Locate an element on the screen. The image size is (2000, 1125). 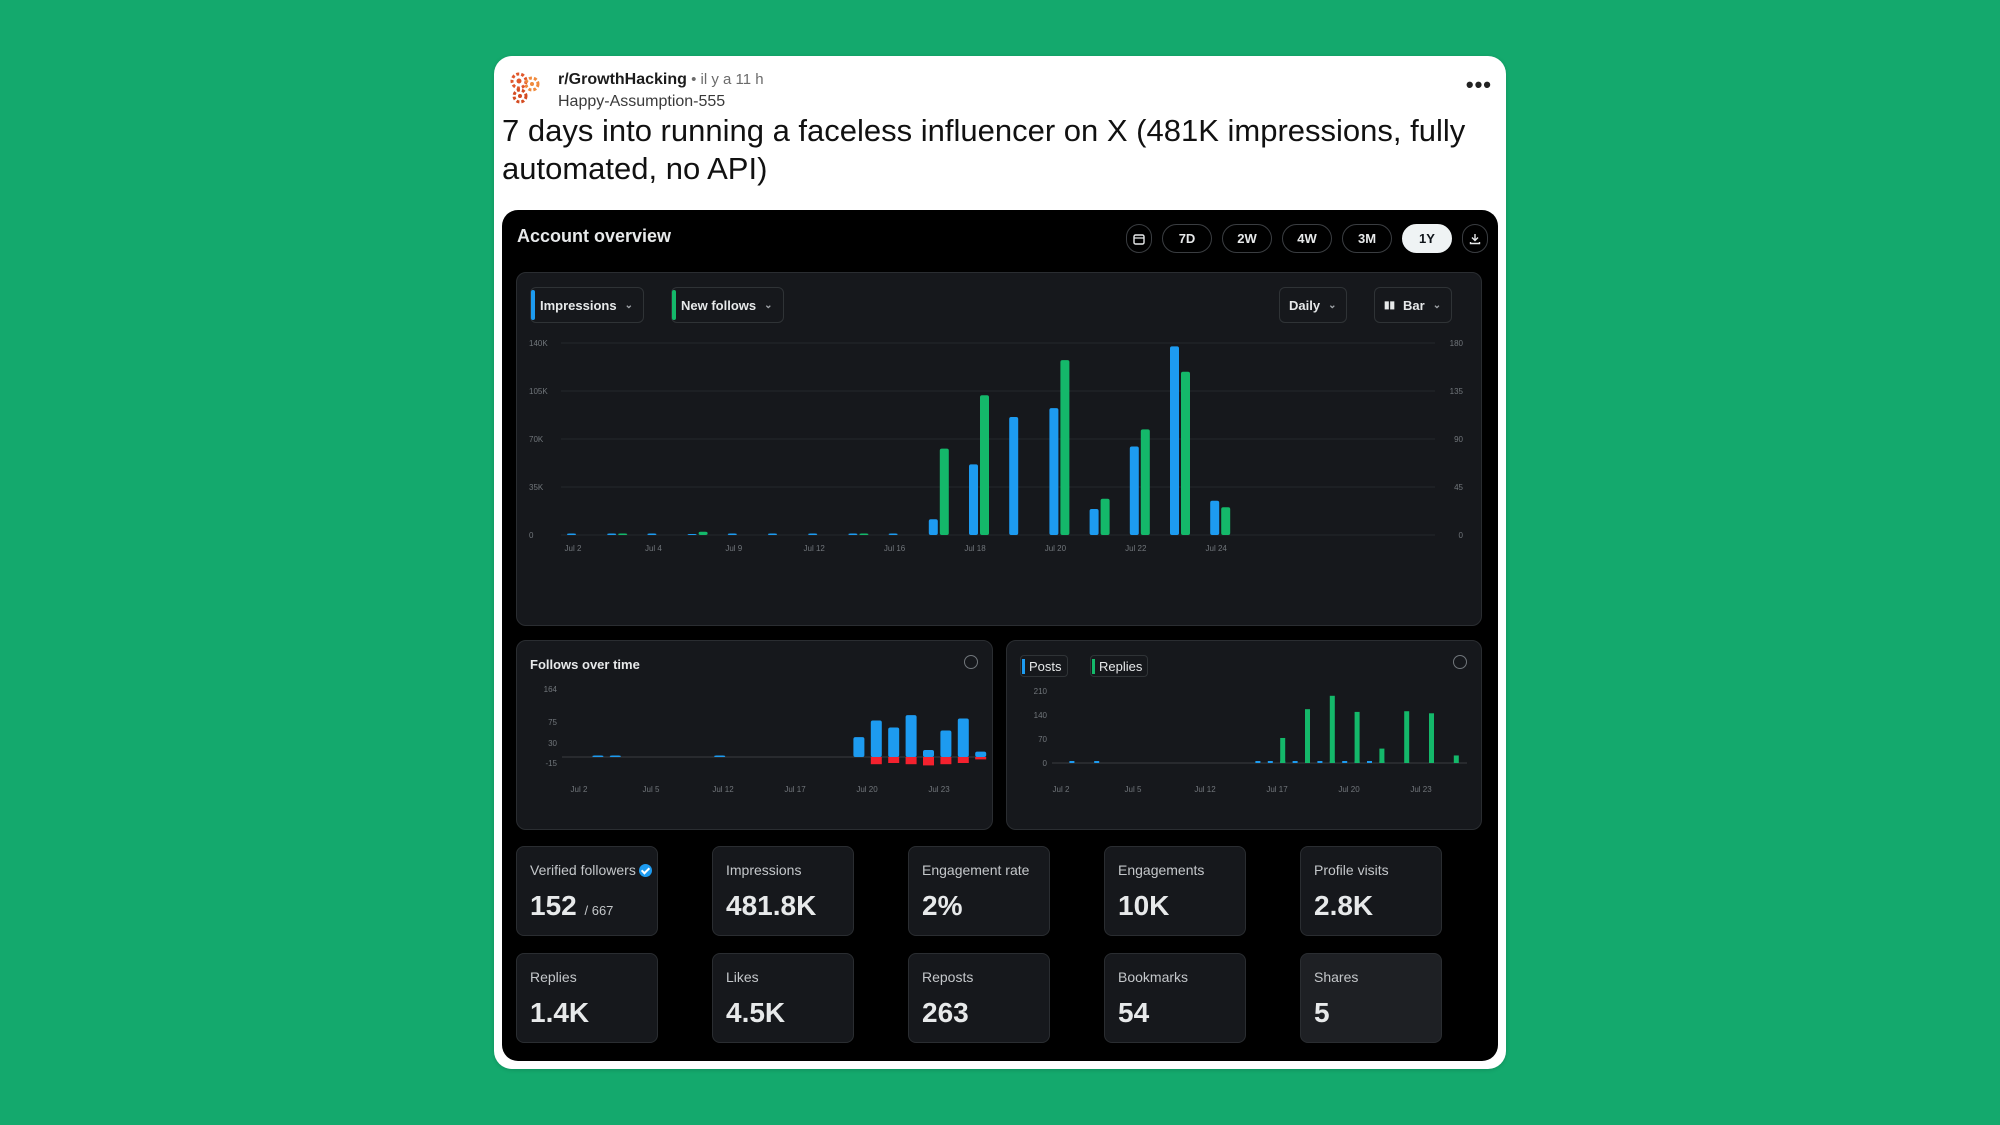
interval-dropdown: Daily ⌄ is located at coordinates (1313, 305).